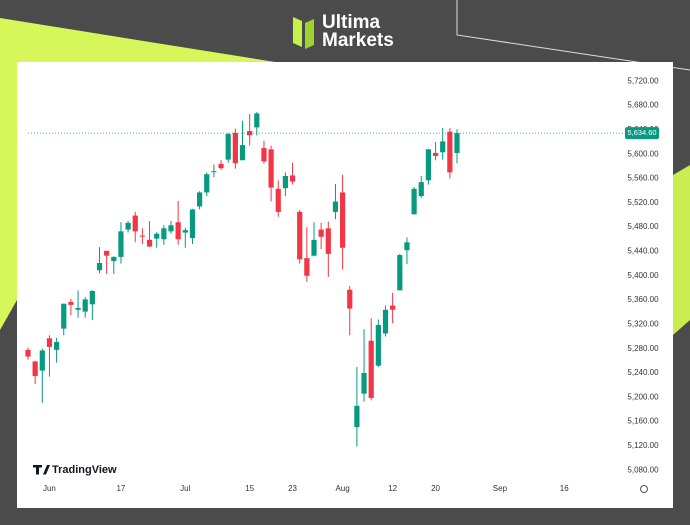  I want to click on brand: Ultima, so click(351, 22).